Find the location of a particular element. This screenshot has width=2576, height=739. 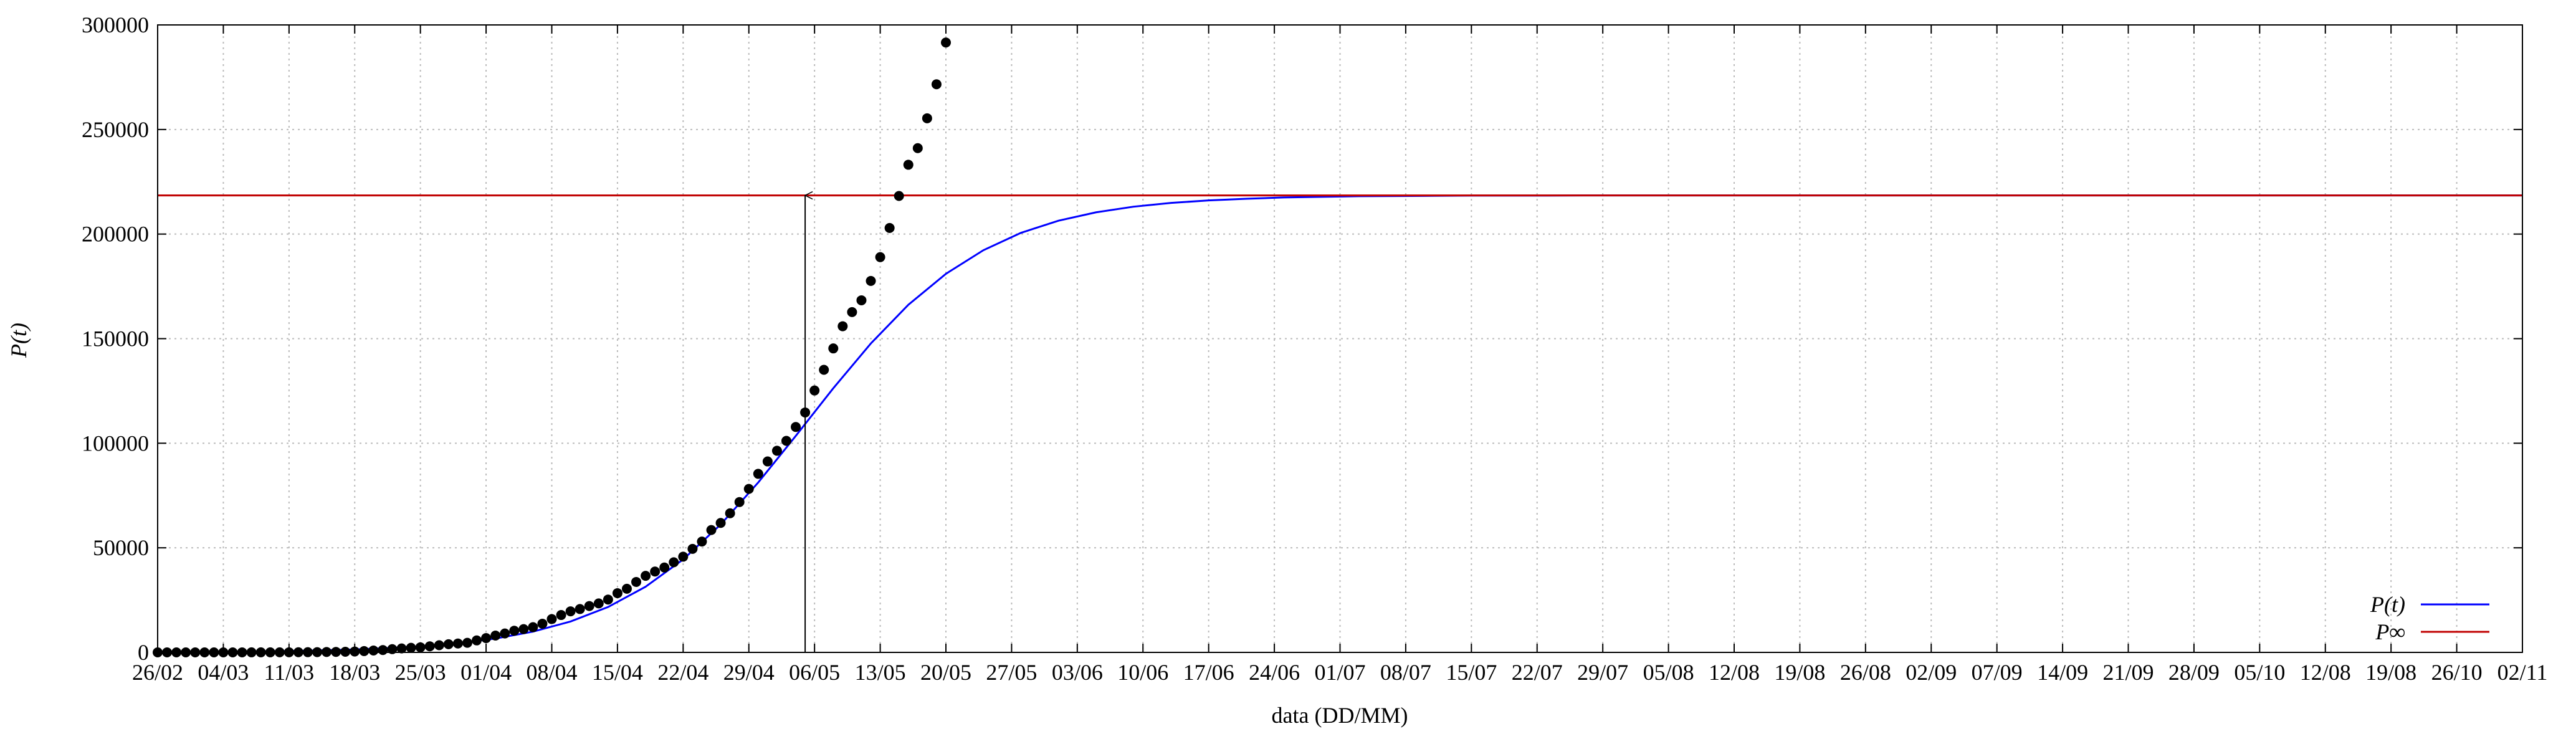

x-tick-label: 21/09 is located at coordinates (2128, 672).